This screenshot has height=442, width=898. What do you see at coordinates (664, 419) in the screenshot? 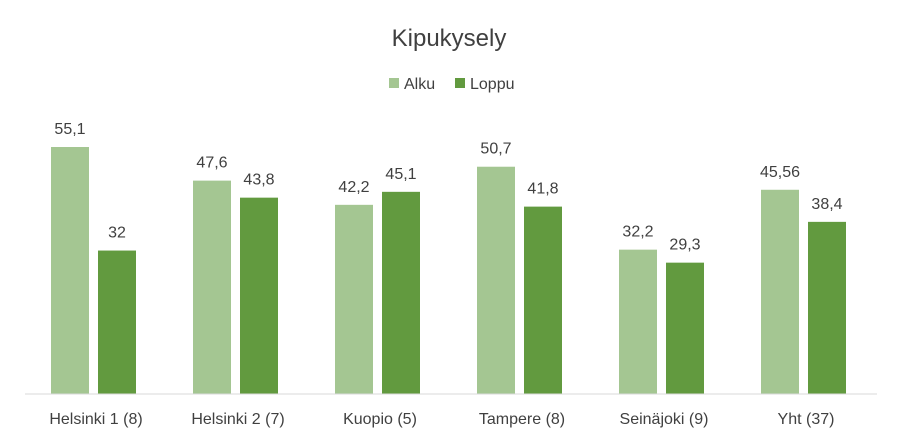
I see `x-tick-label-4: Seinäjoki (9)` at bounding box center [664, 419].